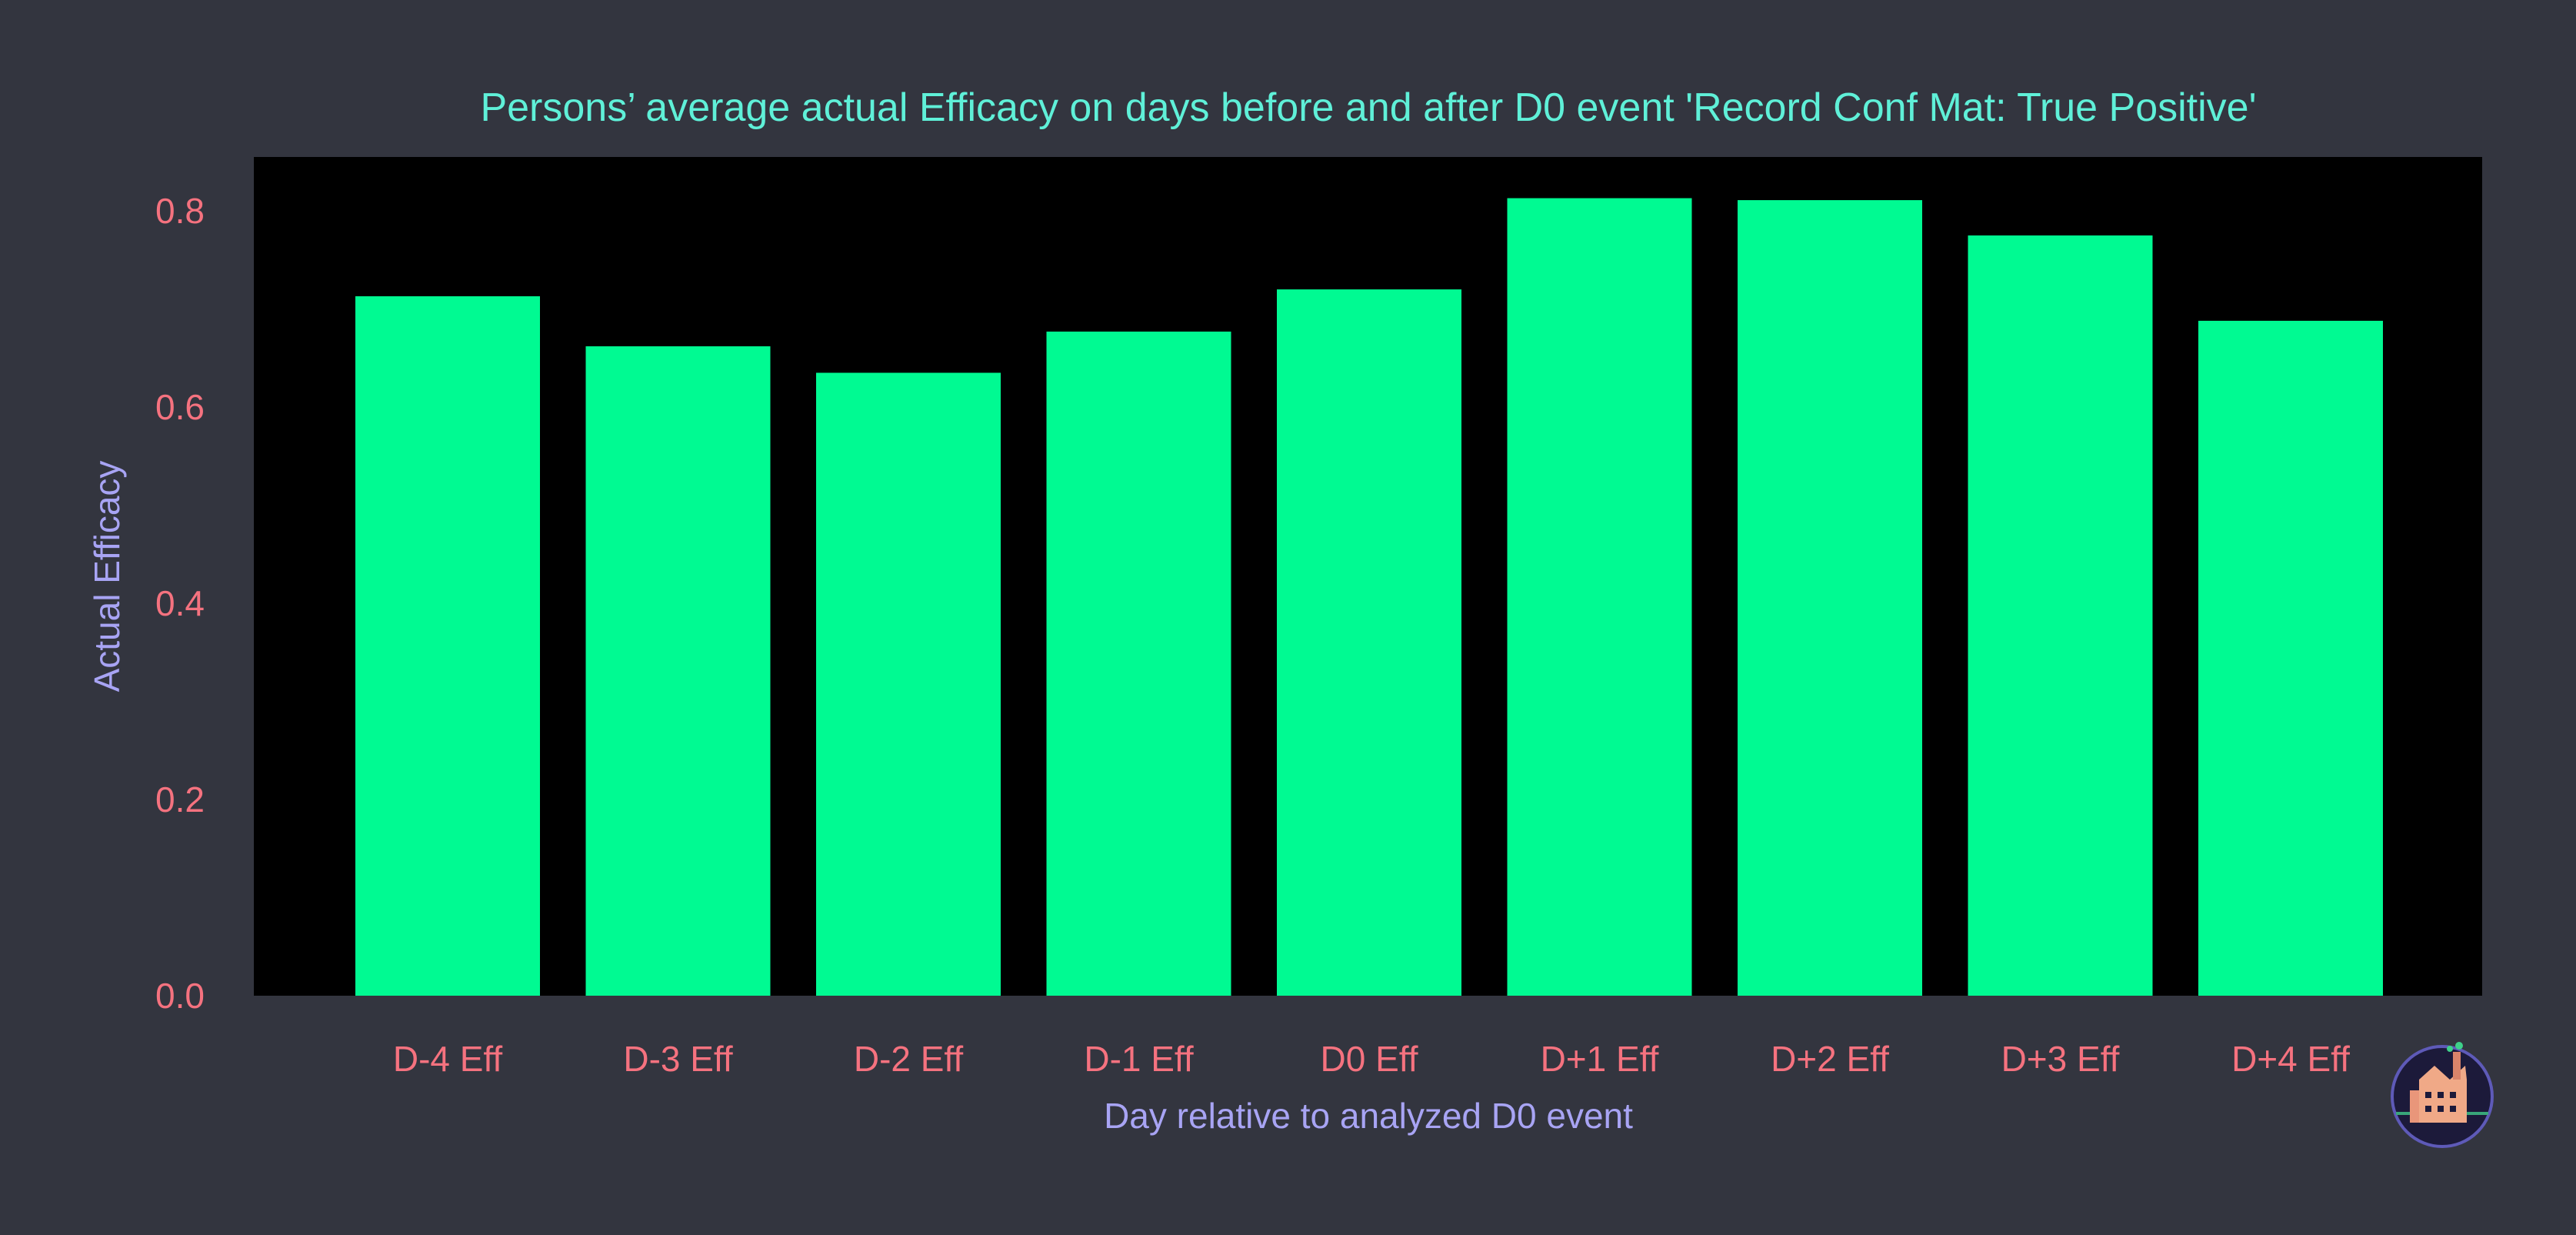 The height and width of the screenshot is (1235, 2576). What do you see at coordinates (448, 1059) in the screenshot?
I see `x-tick-label: D-4 Eff` at bounding box center [448, 1059].